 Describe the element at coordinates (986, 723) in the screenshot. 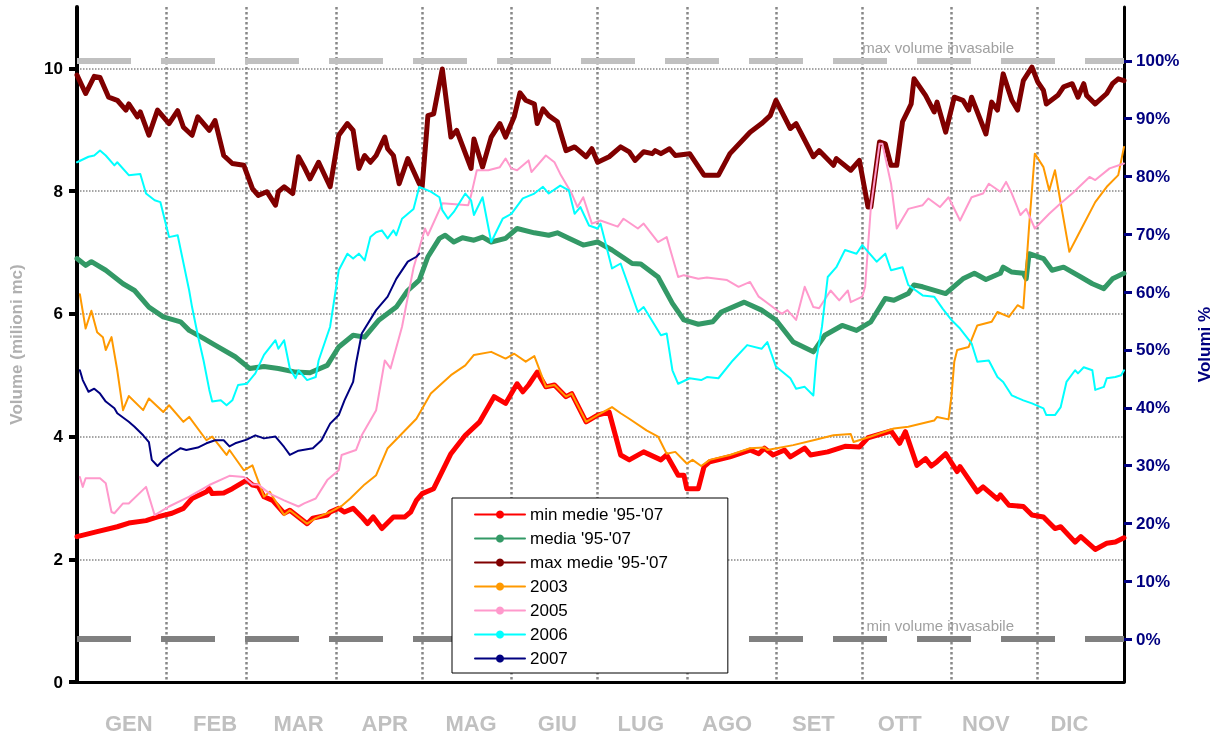

I see `x-tick-label: NOV` at that location.